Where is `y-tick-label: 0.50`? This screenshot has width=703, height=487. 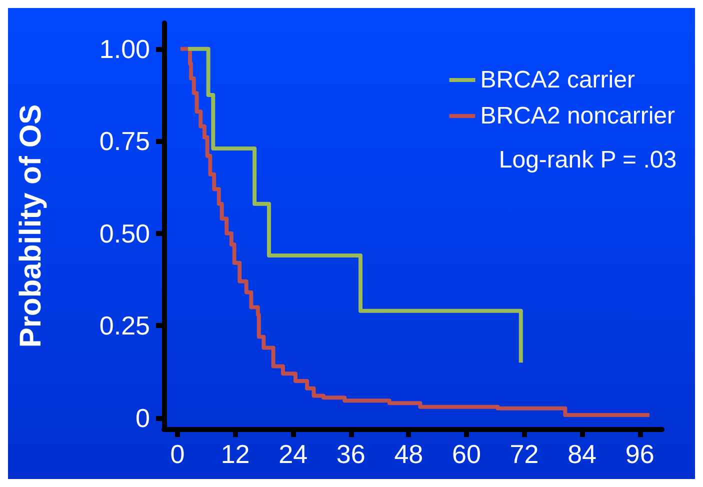 y-tick-label: 0.50 is located at coordinates (124, 233).